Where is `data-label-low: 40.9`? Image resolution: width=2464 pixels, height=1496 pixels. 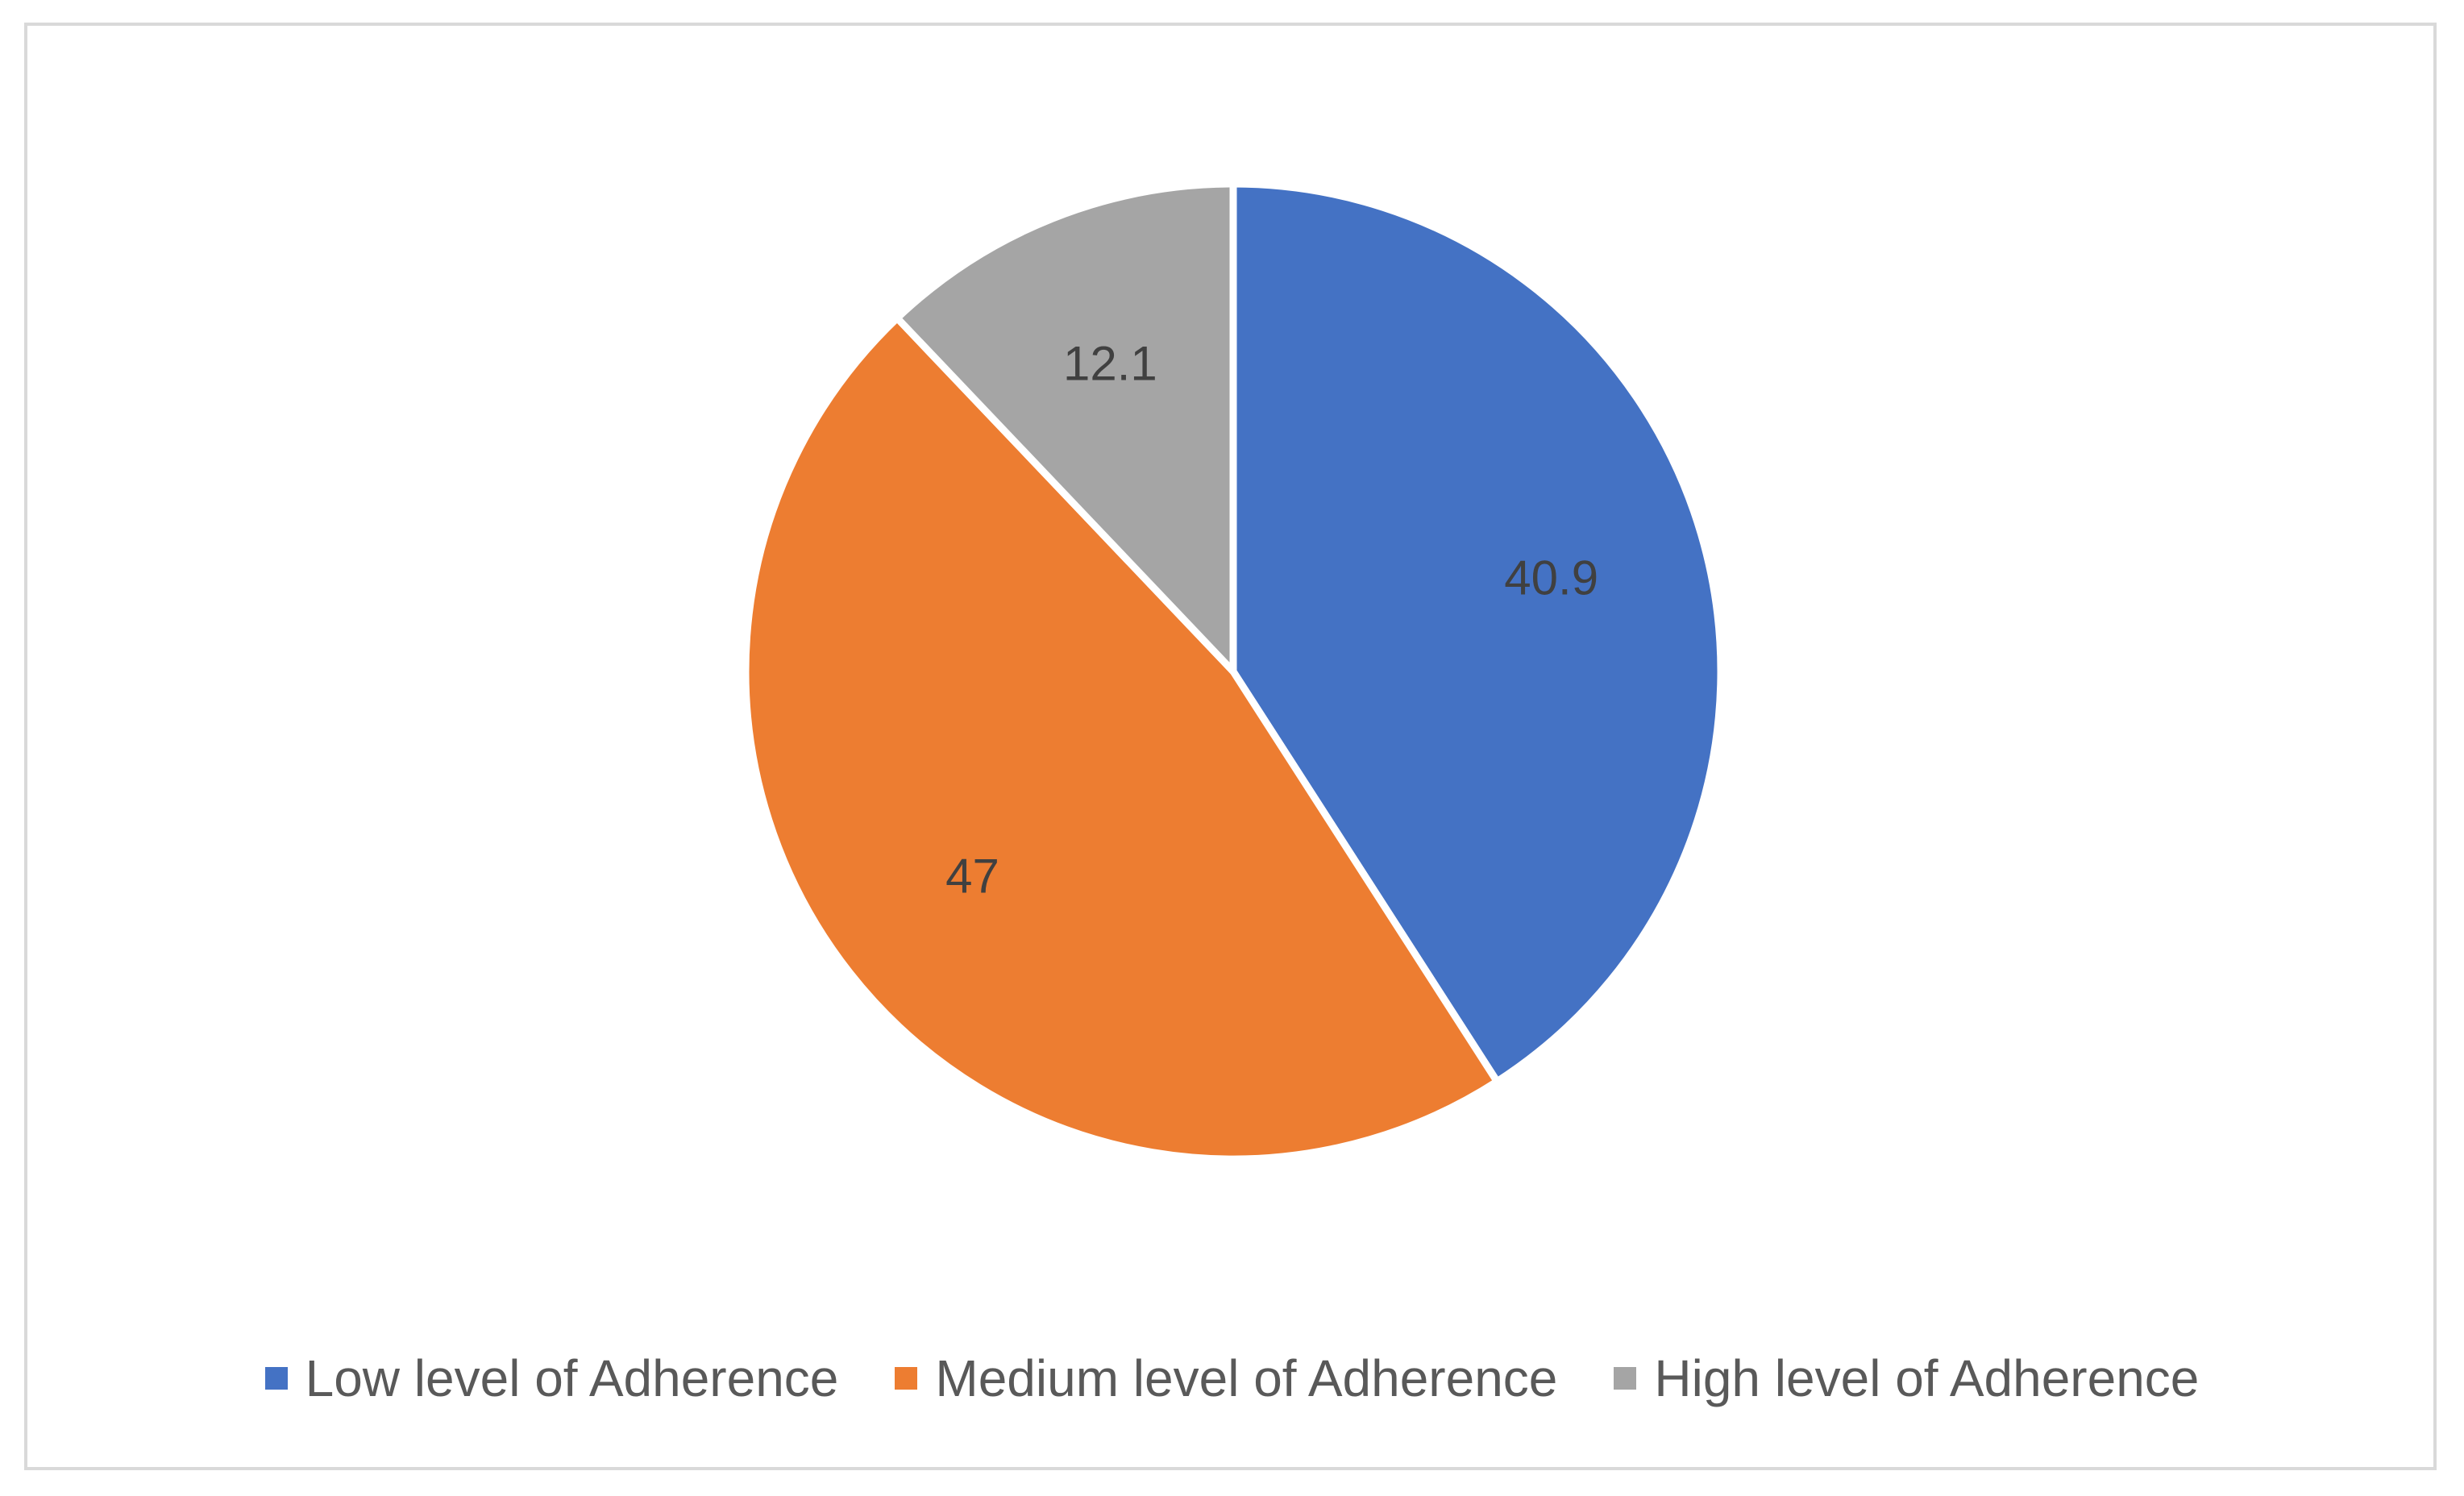
data-label-low: 40.9 is located at coordinates (1551, 578).